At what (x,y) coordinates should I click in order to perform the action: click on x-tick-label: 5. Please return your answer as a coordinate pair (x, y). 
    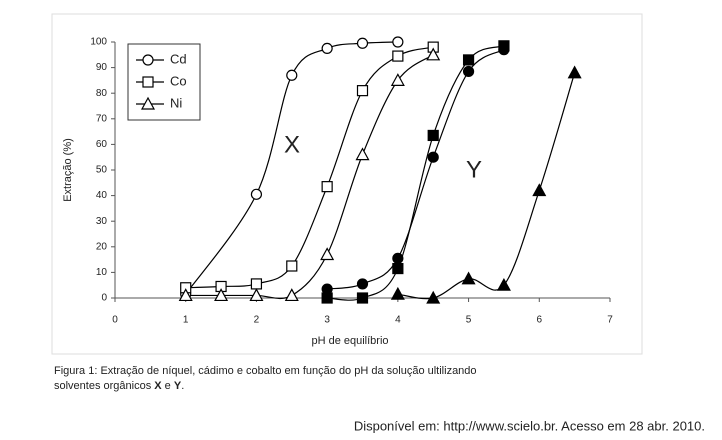
    Looking at the image, I should click on (469, 320).